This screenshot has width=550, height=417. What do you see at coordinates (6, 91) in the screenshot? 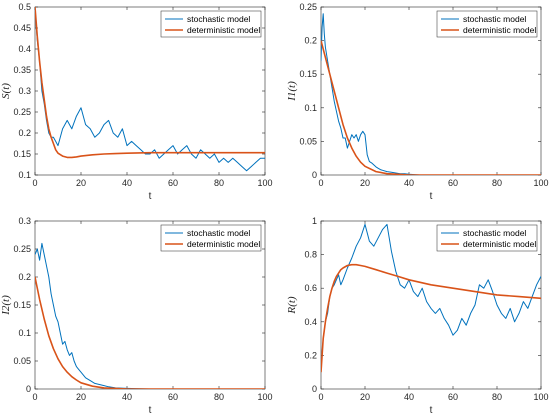
I see `y-axis-label: S(t)` at bounding box center [6, 91].